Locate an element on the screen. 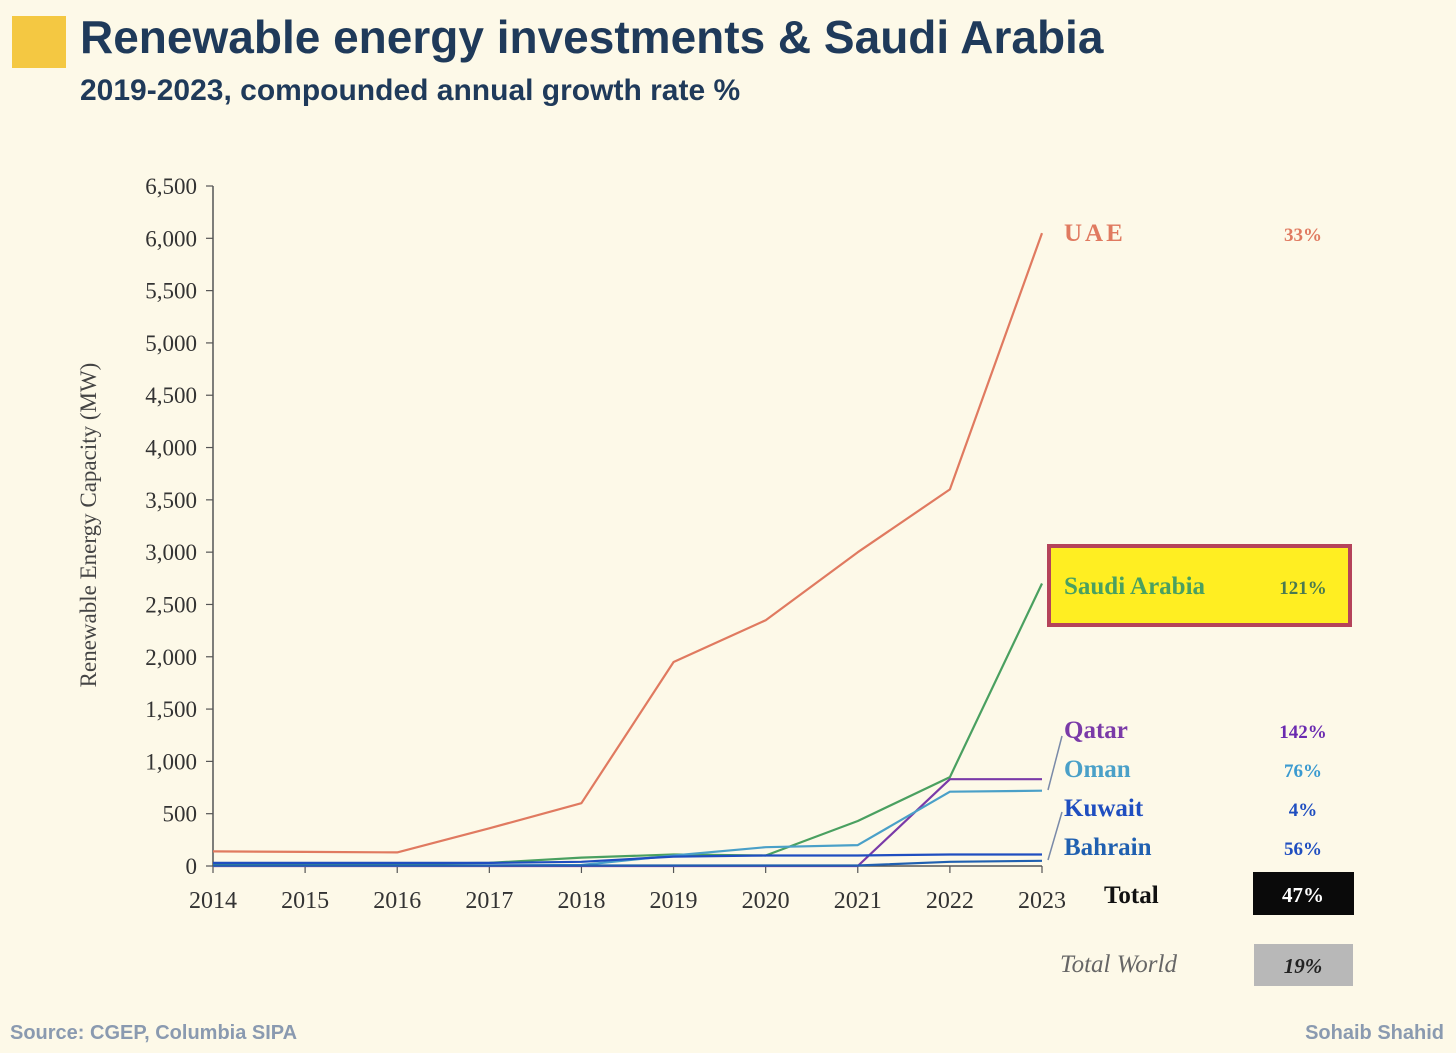 The image size is (1456, 1053). series-label-oman: Oman is located at coordinates (1097, 769).